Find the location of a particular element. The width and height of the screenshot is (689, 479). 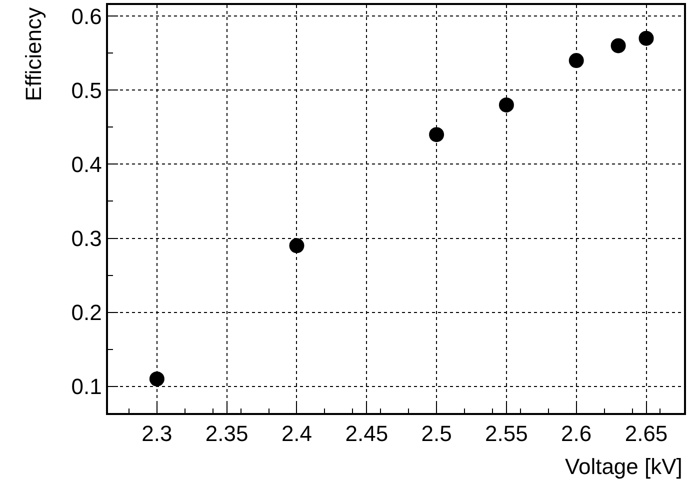

y-tick-label: 0.2 is located at coordinates (86, 312).